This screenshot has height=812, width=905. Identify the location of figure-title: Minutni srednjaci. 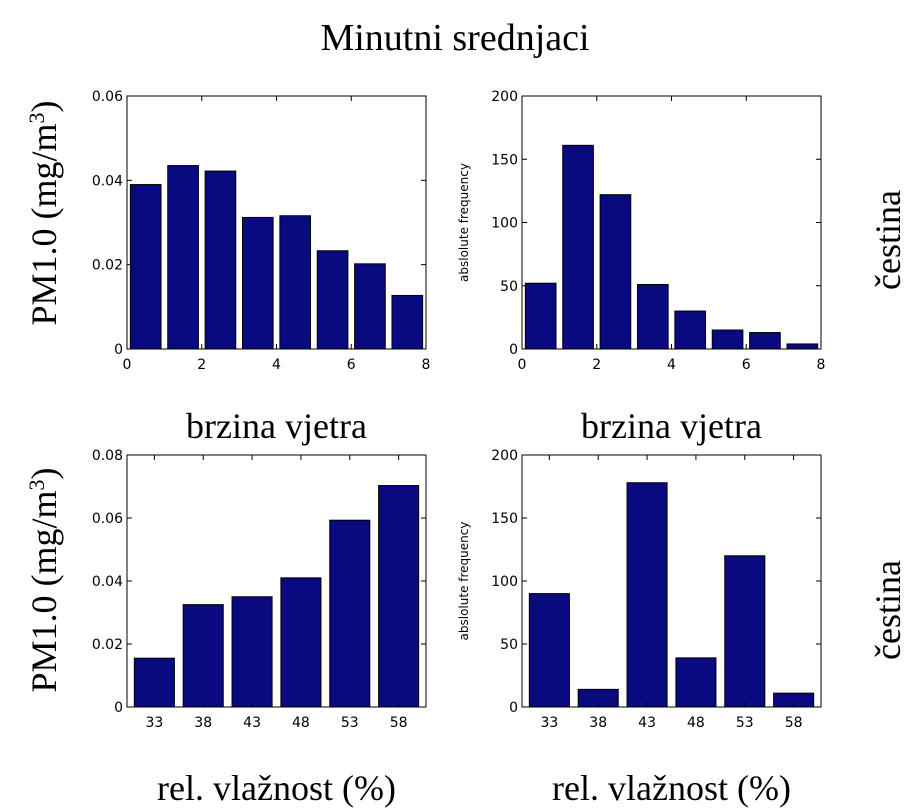
(454, 38).